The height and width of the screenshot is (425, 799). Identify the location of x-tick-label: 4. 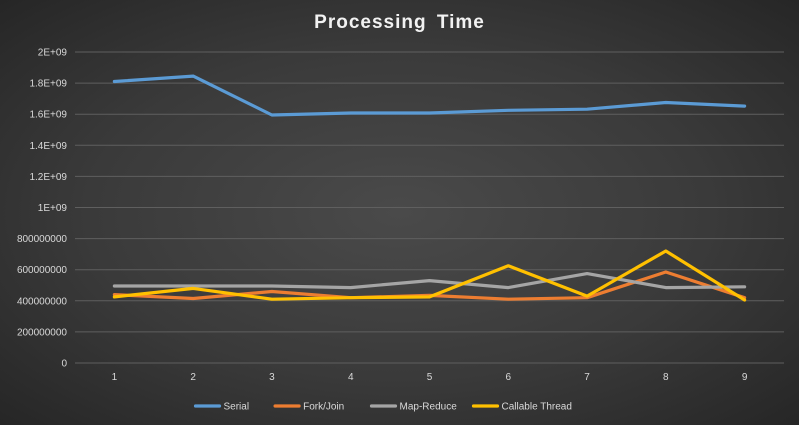
(351, 377).